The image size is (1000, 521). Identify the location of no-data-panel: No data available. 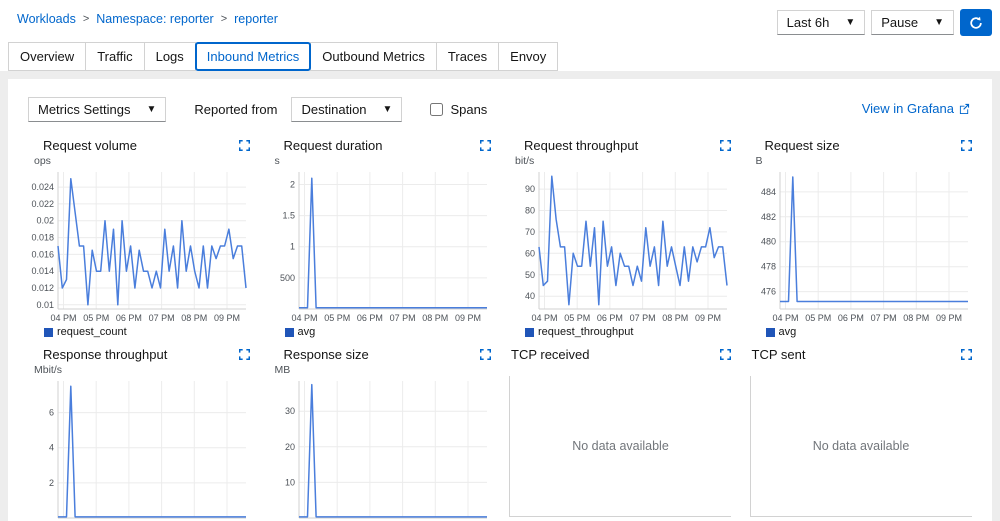
(860, 446).